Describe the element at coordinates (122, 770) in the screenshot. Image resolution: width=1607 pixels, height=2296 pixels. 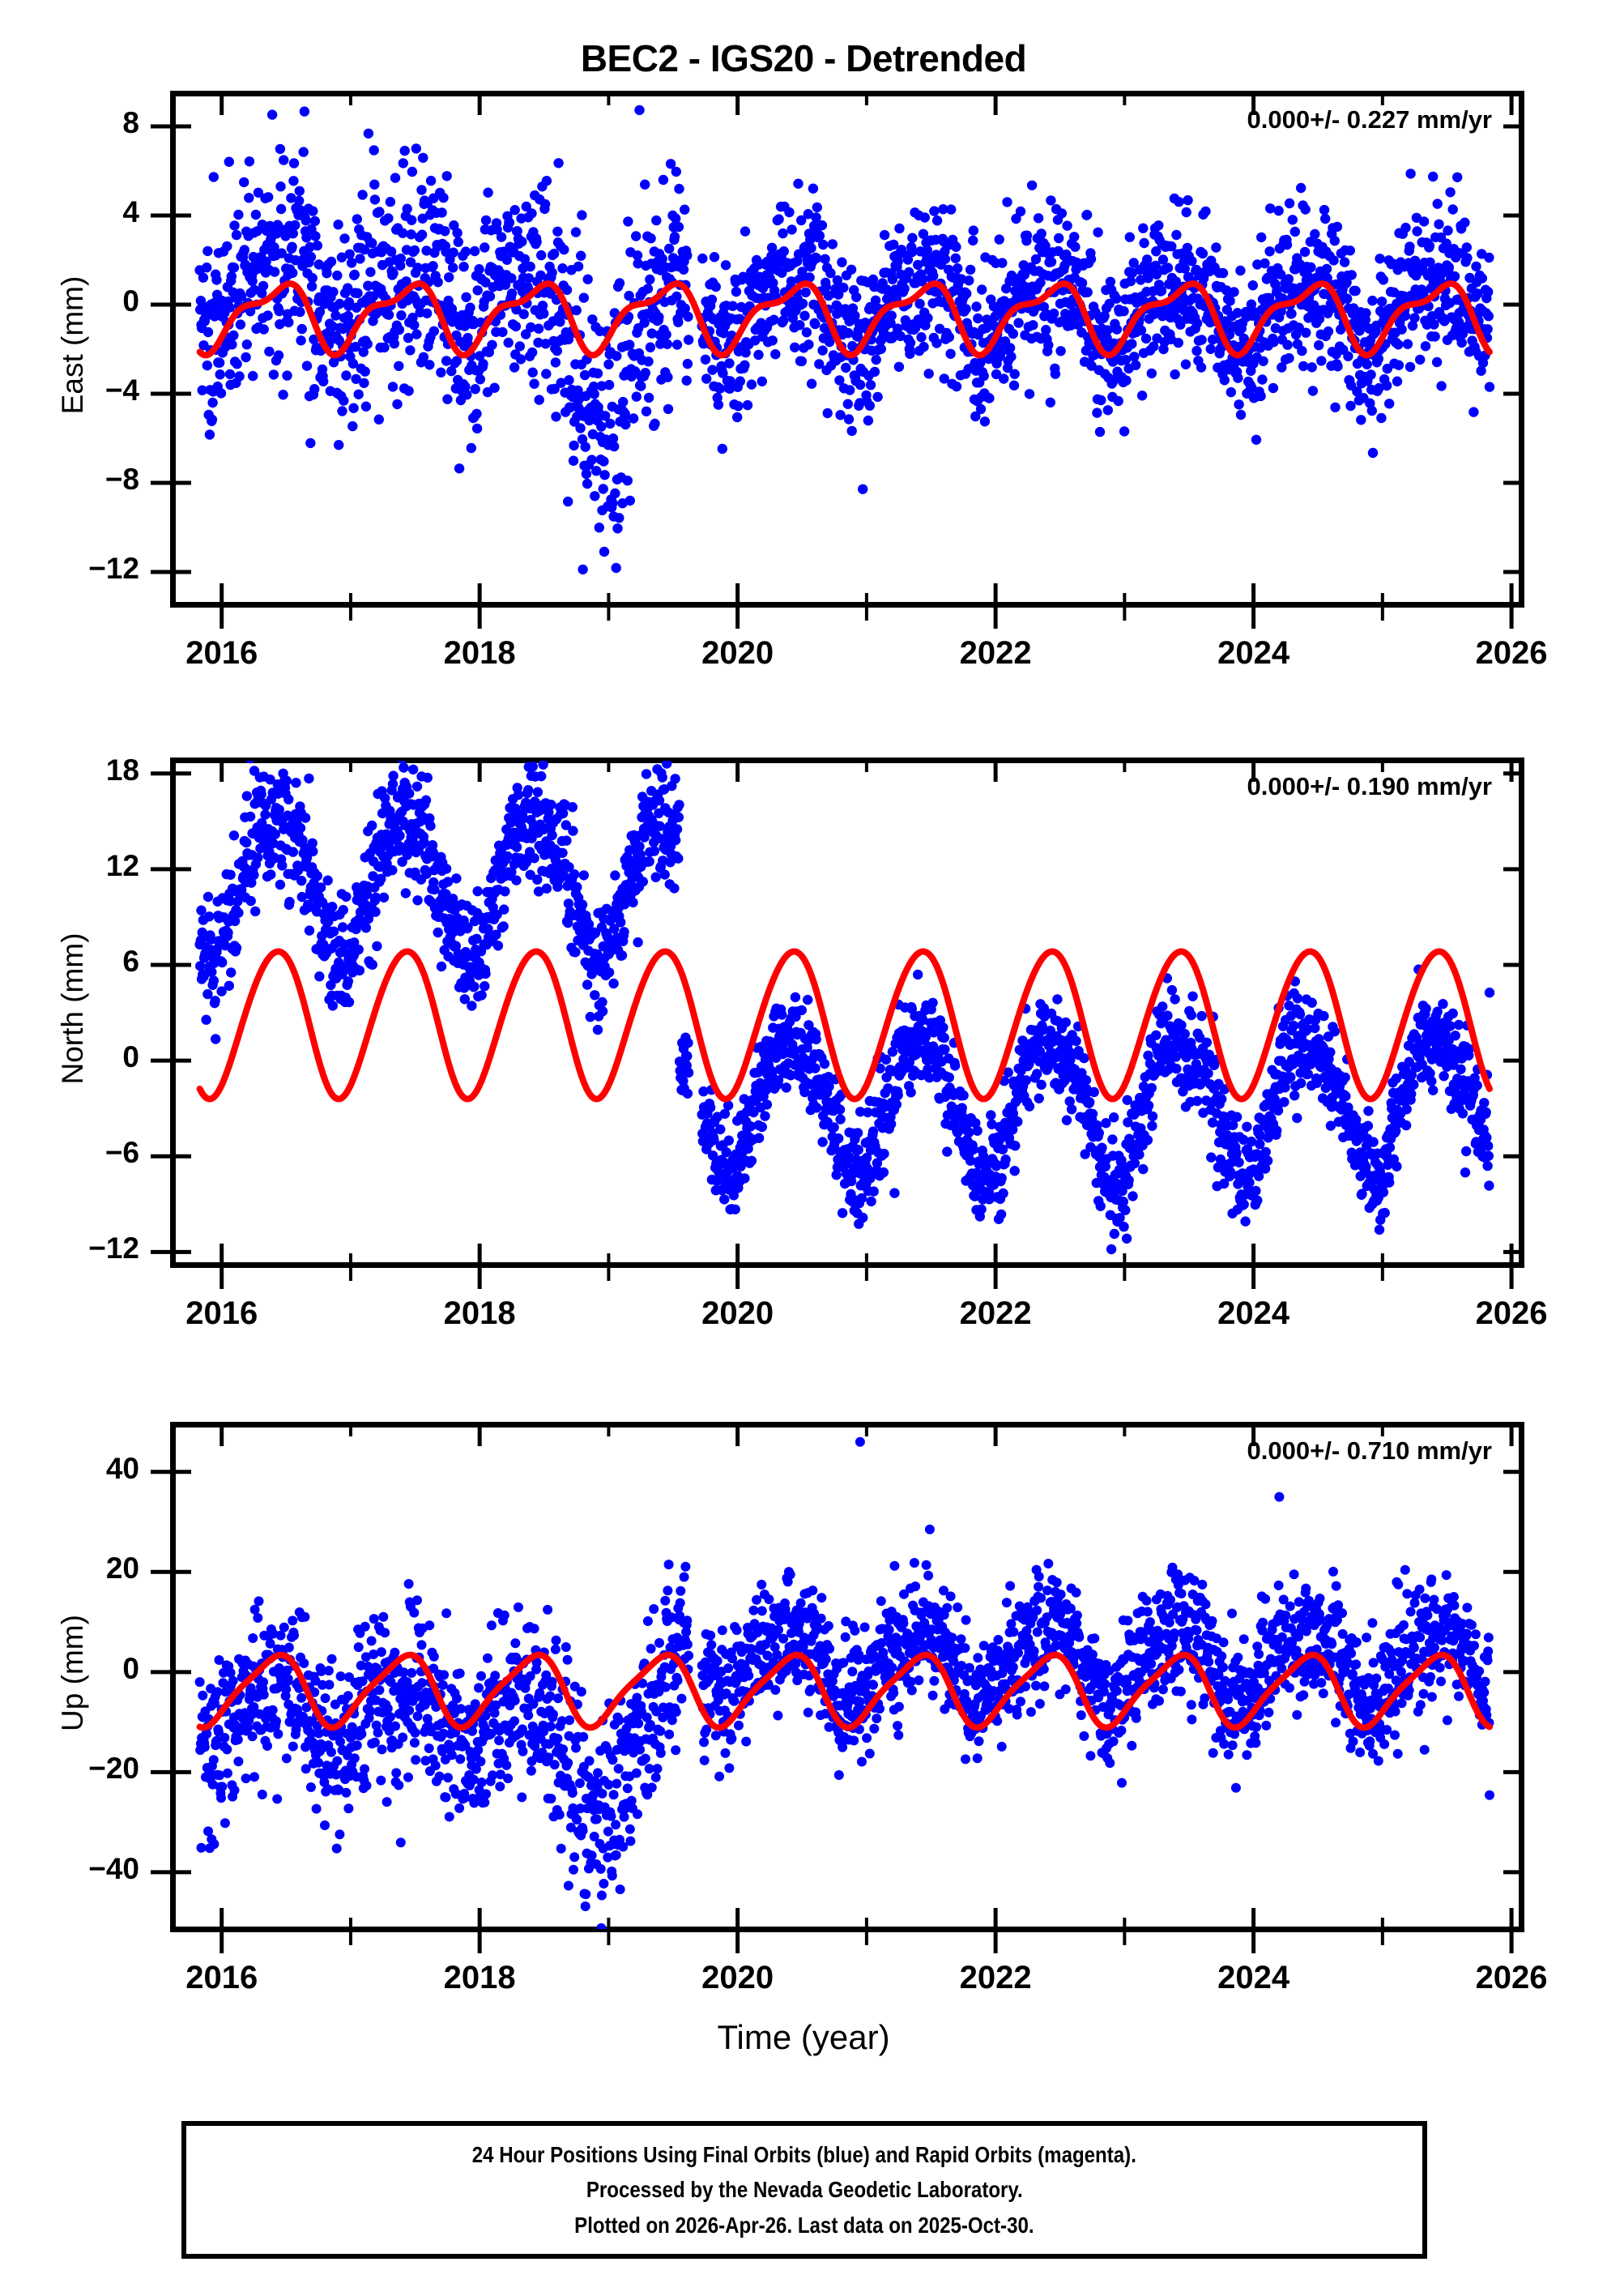
I see `ytick-label-north-0: 18` at that location.